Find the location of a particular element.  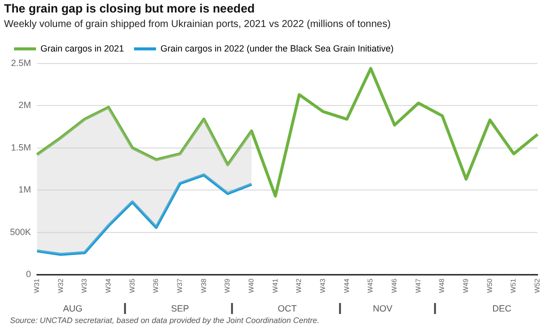

chart-subtitle: Weekly volume of grain shipped from Ukrainian ports, 2021 vs 2022 (millions of tonnes) is located at coordinates (197, 24).